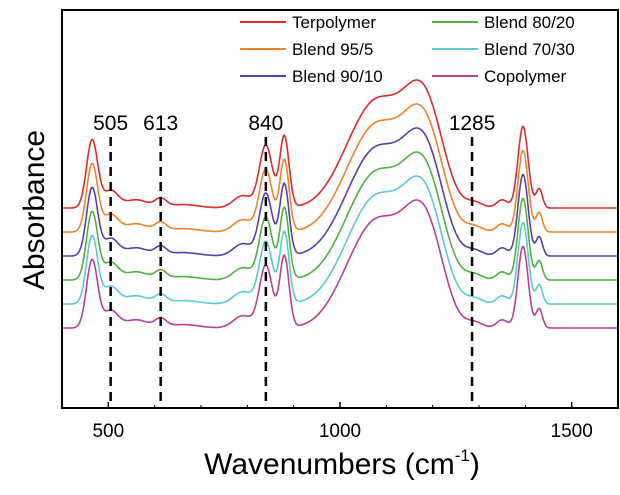 This screenshot has height=495, width=620. What do you see at coordinates (34, 210) in the screenshot?
I see `y-axis-title: Absorbance` at bounding box center [34, 210].